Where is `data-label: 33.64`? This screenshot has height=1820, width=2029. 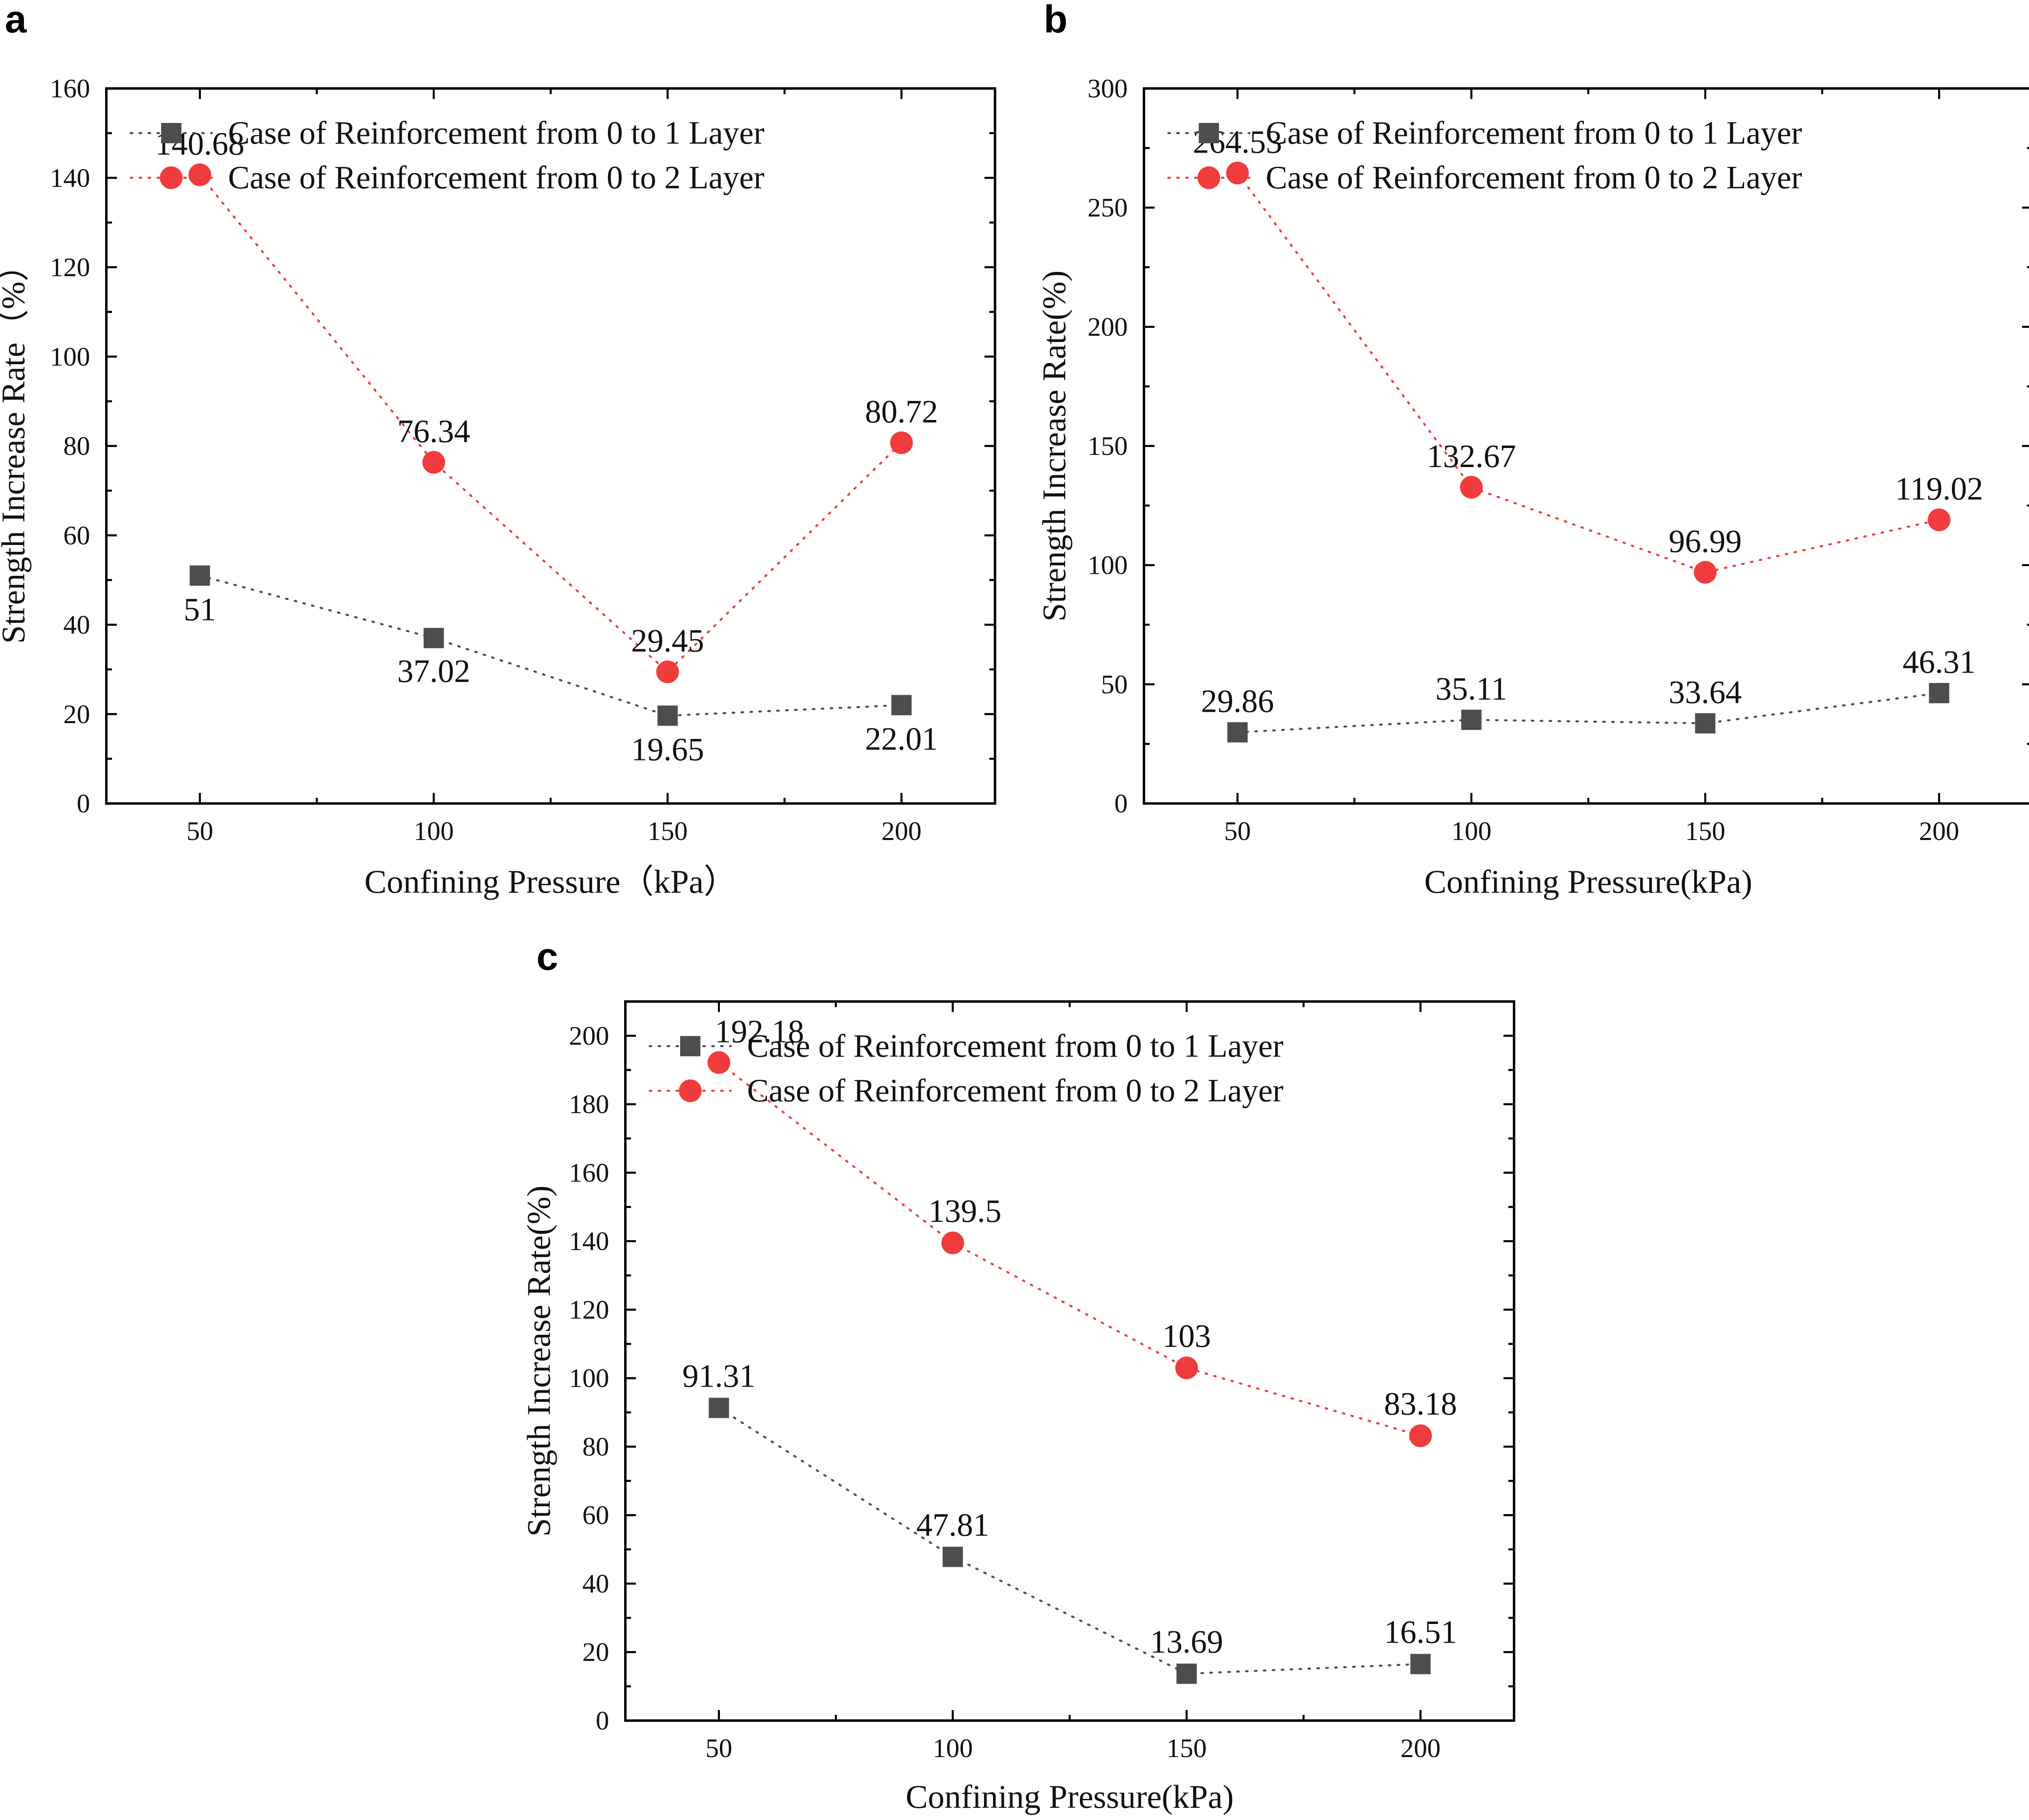 data-label: 33.64 is located at coordinates (1705, 692).